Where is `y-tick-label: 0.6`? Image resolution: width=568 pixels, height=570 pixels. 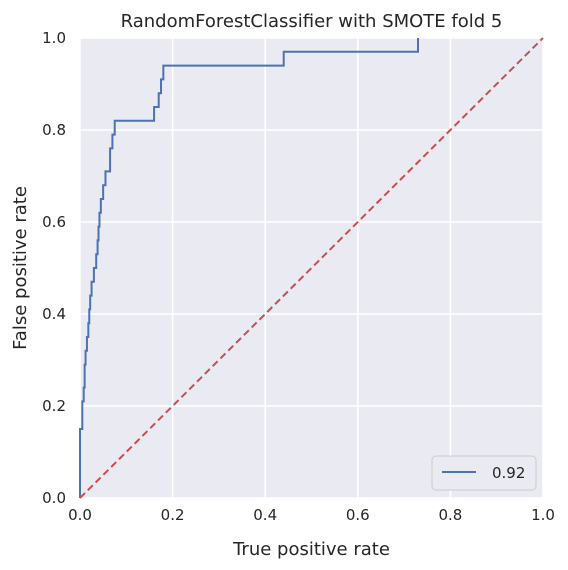 y-tick-label: 0.6 is located at coordinates (54, 222).